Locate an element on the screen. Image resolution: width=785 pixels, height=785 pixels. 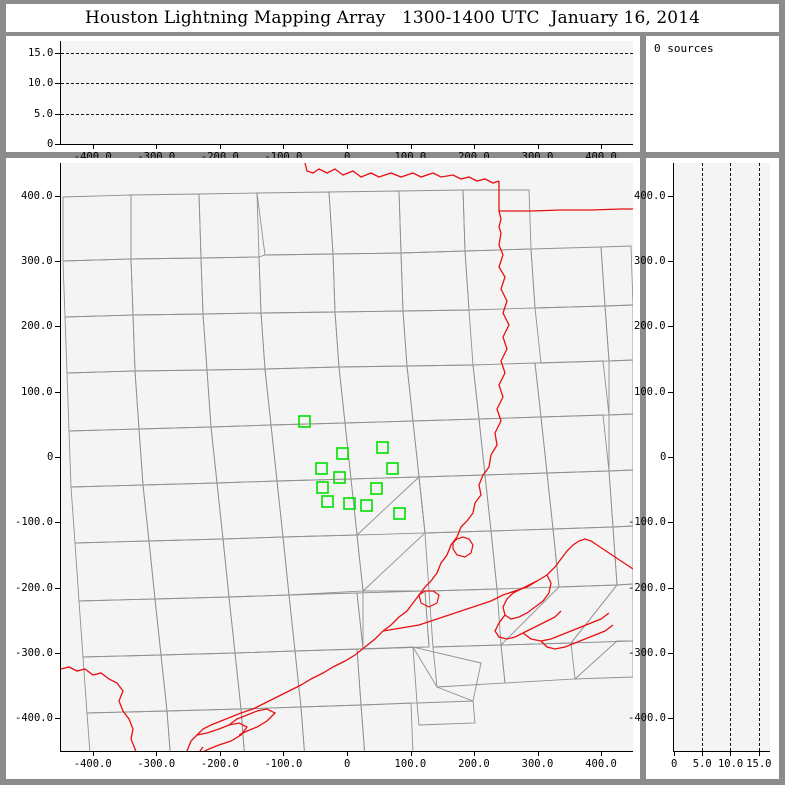
x-axis-tick-label: 400.0 is located at coordinates (601, 764).